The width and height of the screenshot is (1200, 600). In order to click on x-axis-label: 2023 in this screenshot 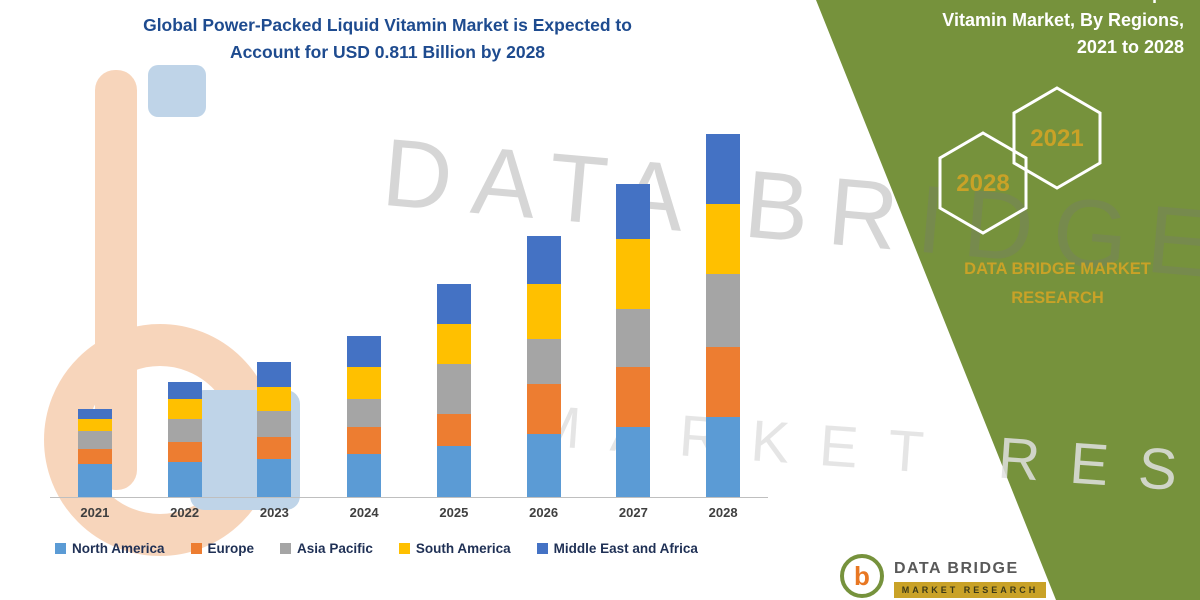, I will do `click(274, 512)`.